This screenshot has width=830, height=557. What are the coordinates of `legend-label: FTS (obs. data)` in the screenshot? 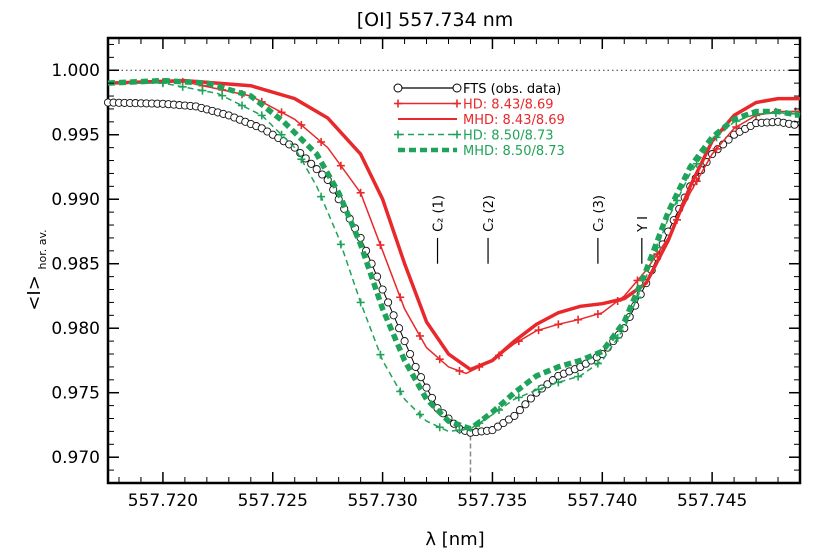 It's located at (512, 89).